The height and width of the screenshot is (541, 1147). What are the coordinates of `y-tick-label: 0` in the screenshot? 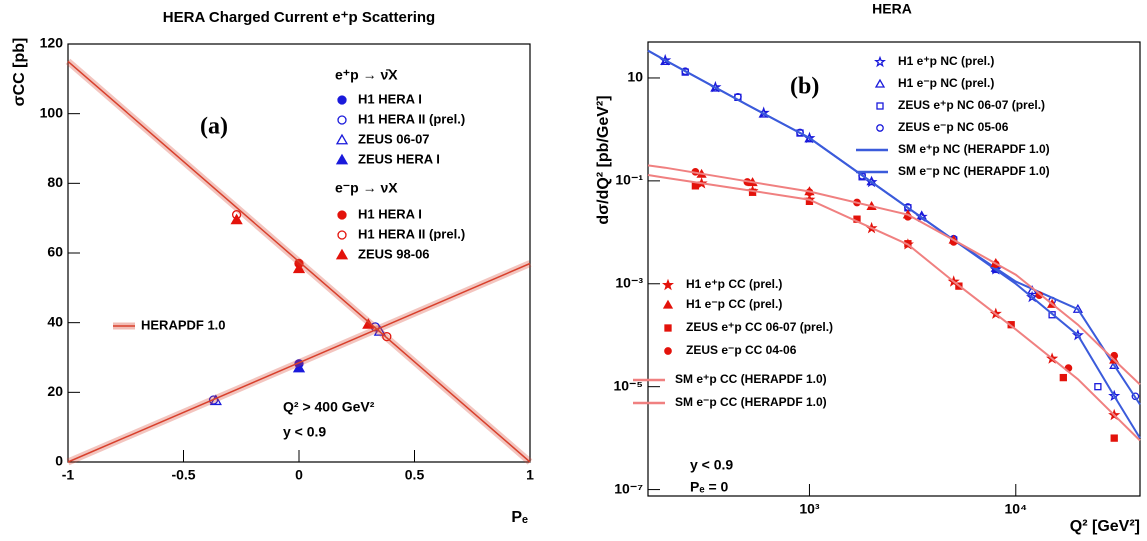 It's located at (59, 461).